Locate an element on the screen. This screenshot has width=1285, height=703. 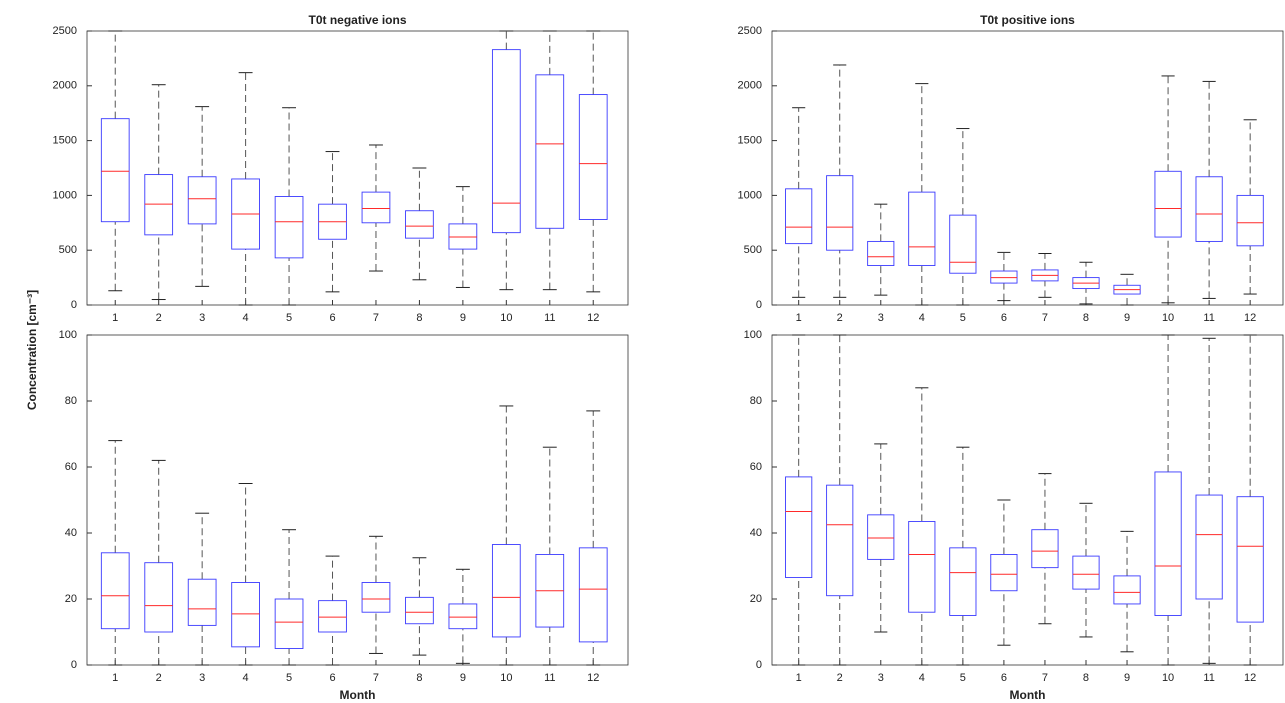
chart-title: T0t negative ions is located at coordinates (357, 20).